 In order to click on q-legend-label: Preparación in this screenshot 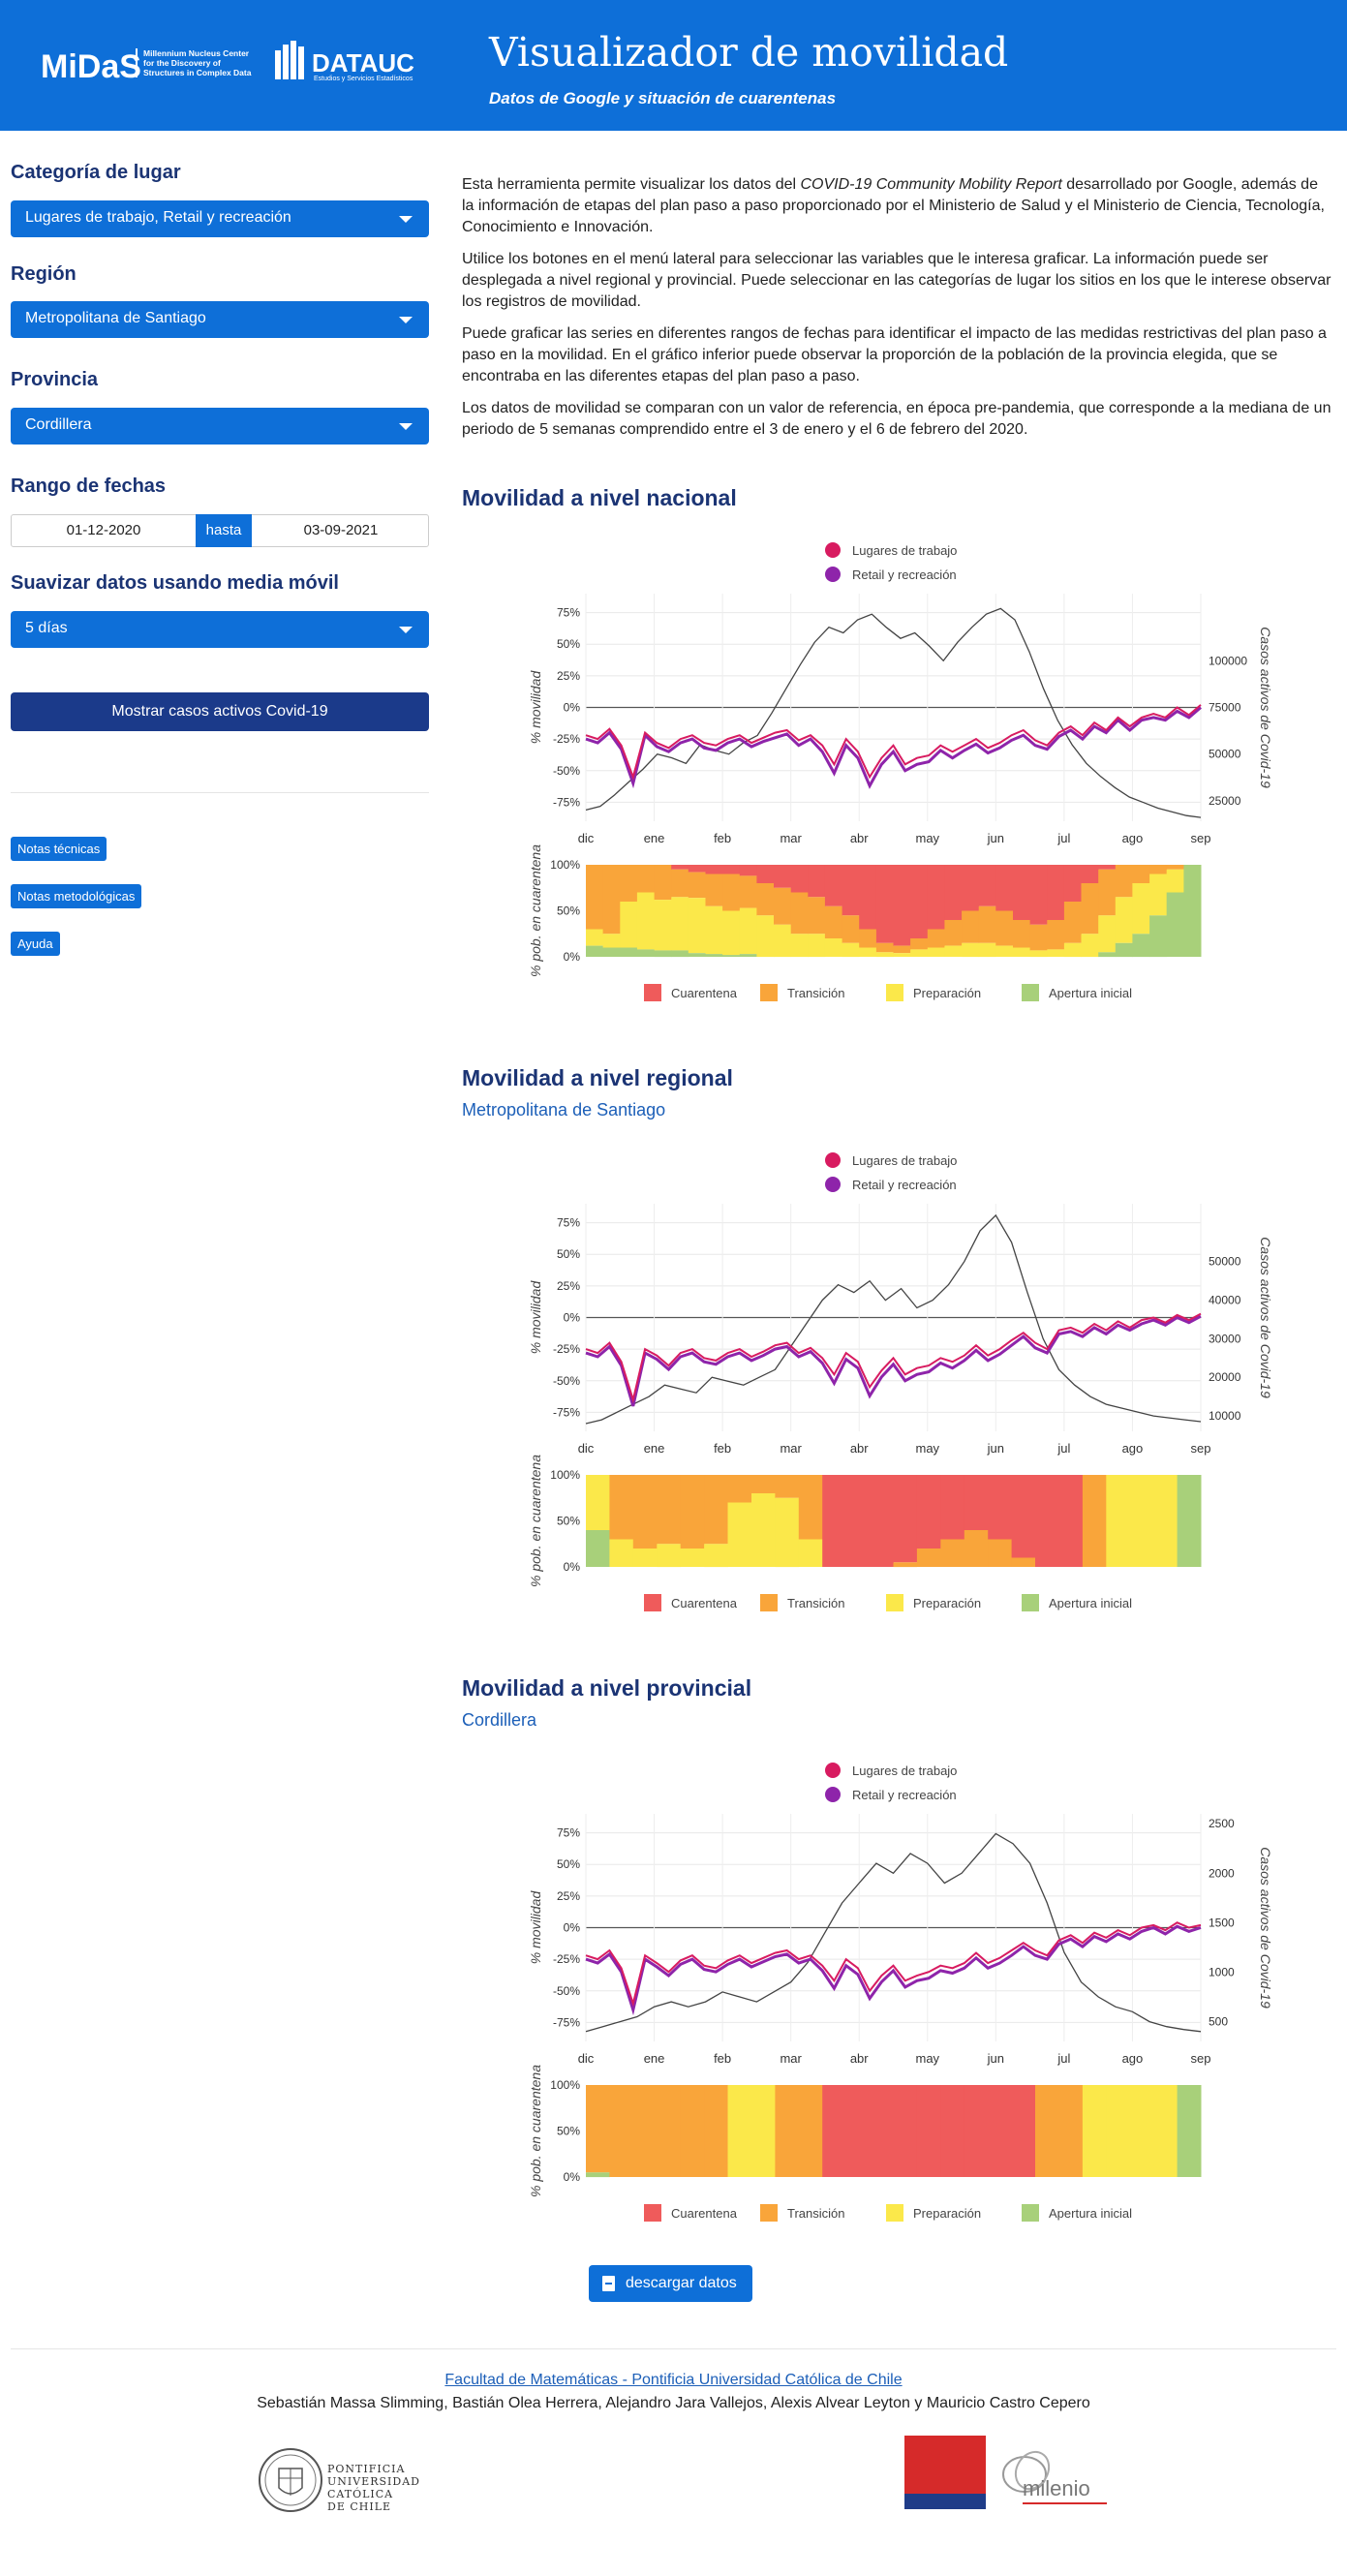, I will do `click(947, 993)`.